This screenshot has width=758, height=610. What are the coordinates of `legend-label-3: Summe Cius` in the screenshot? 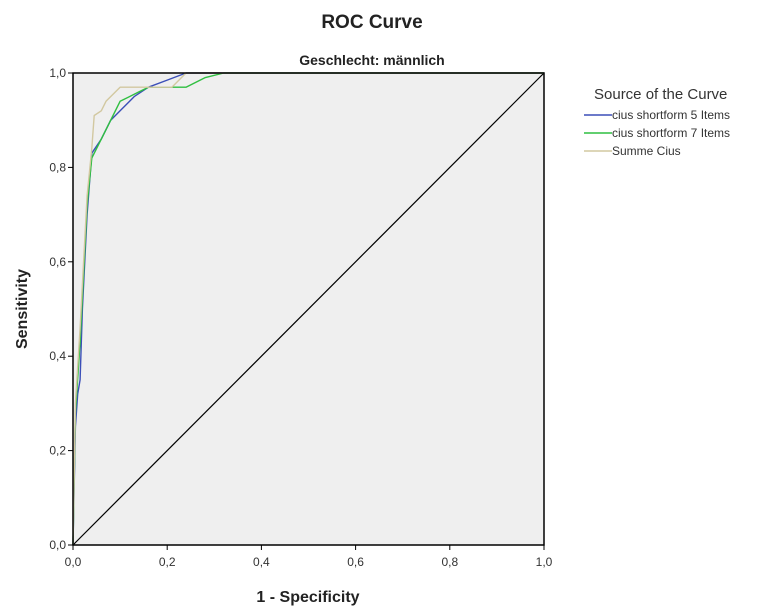 It's located at (646, 151).